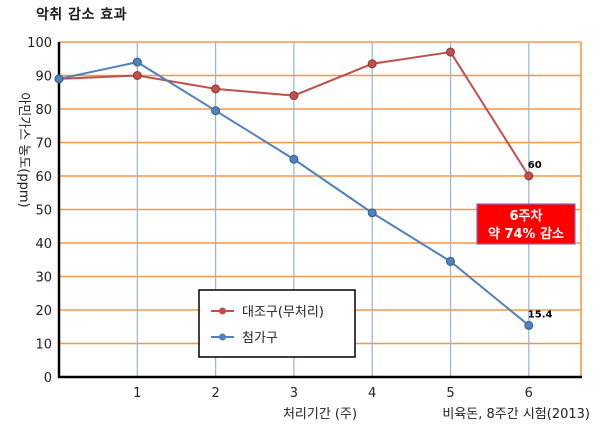 This screenshot has height=438, width=600. I want to click on y-tick-label: 40, so click(43, 244).